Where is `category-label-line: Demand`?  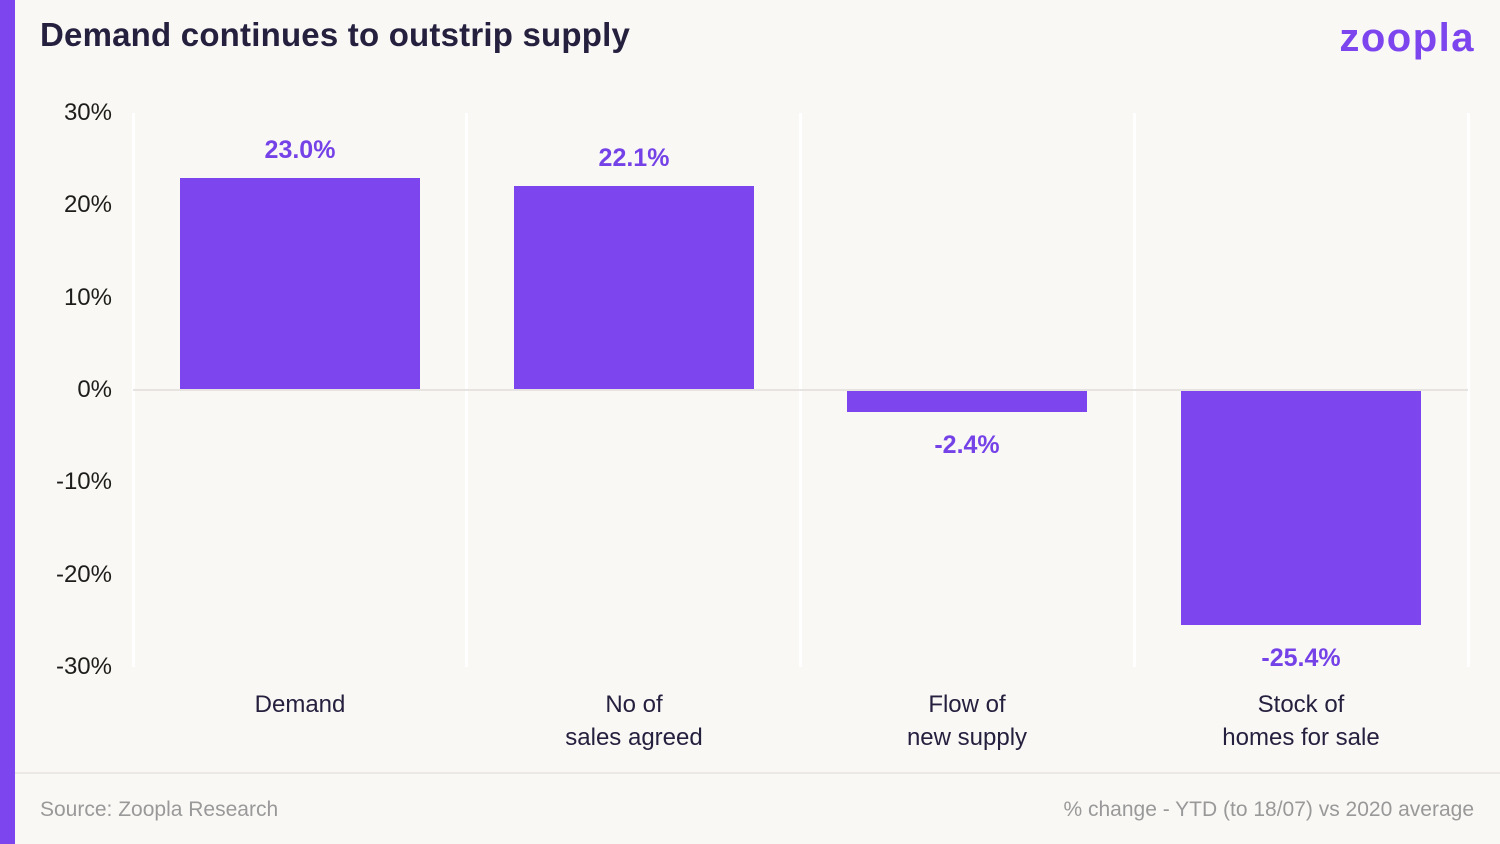 category-label-line: Demand is located at coordinates (300, 704).